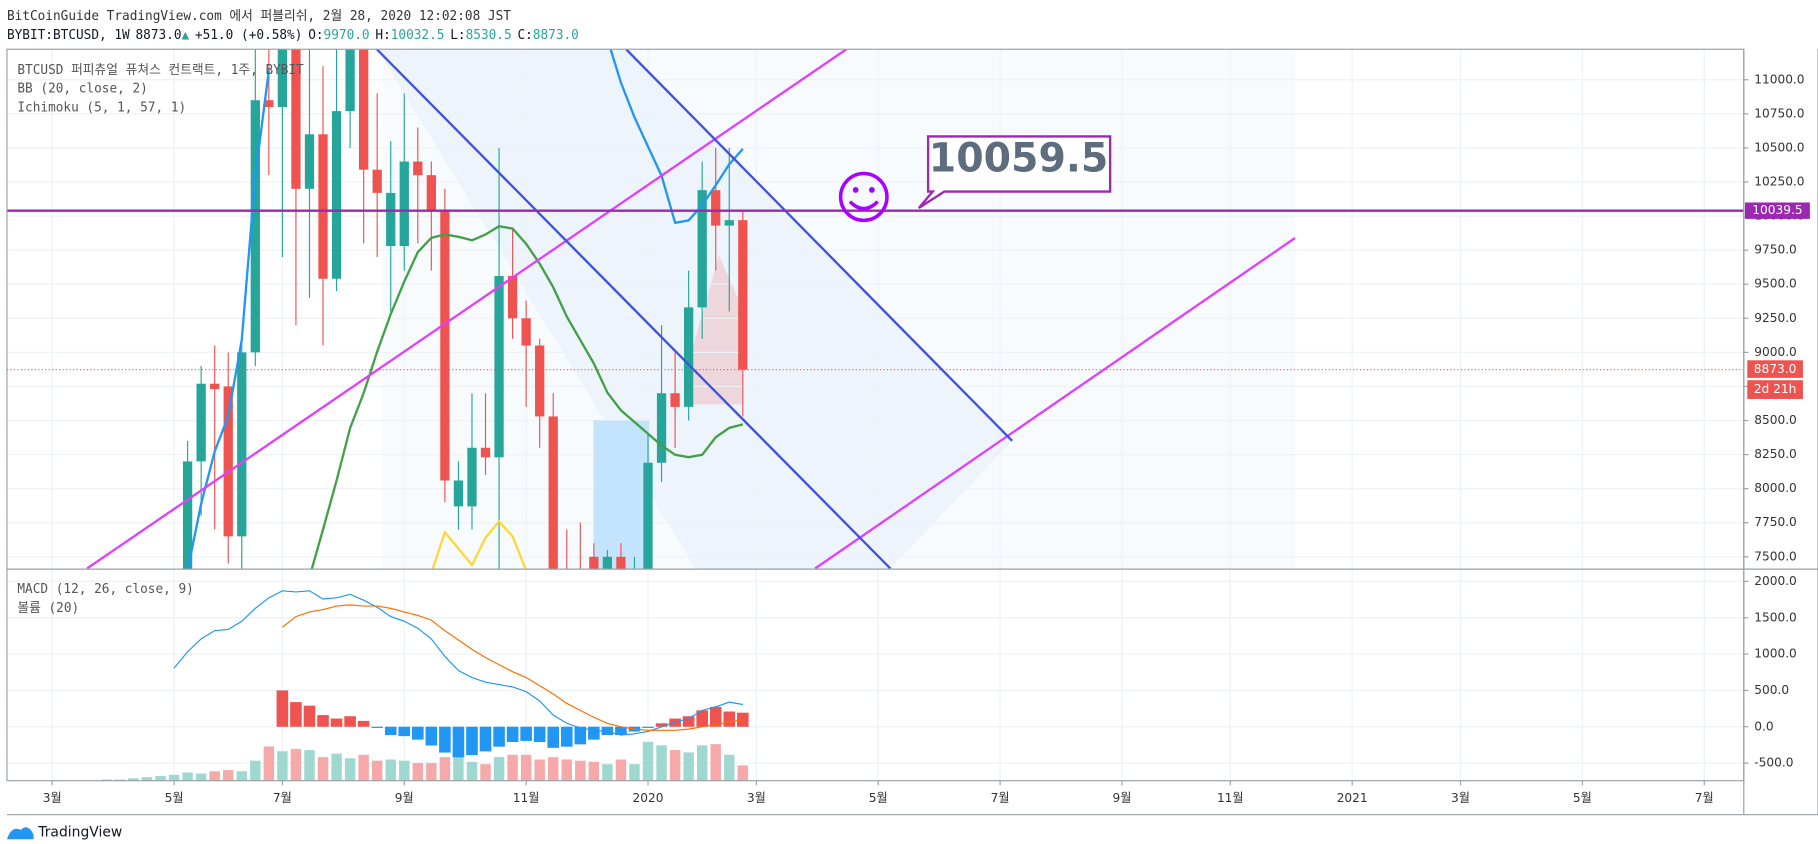 The image size is (1818, 844). Describe the element at coordinates (105, 589) in the screenshot. I see `macd-legend: MACD (12, 26, close, 9)` at that location.